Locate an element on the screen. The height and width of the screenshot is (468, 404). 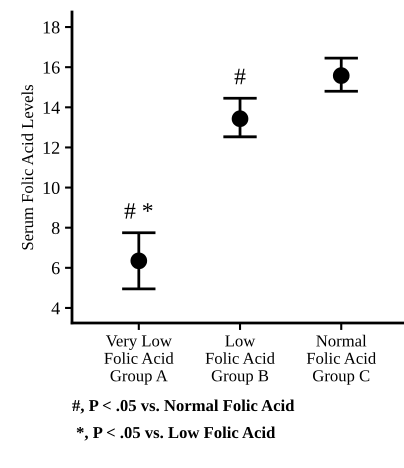
y-tick-label: 12 is located at coordinates (52, 148).